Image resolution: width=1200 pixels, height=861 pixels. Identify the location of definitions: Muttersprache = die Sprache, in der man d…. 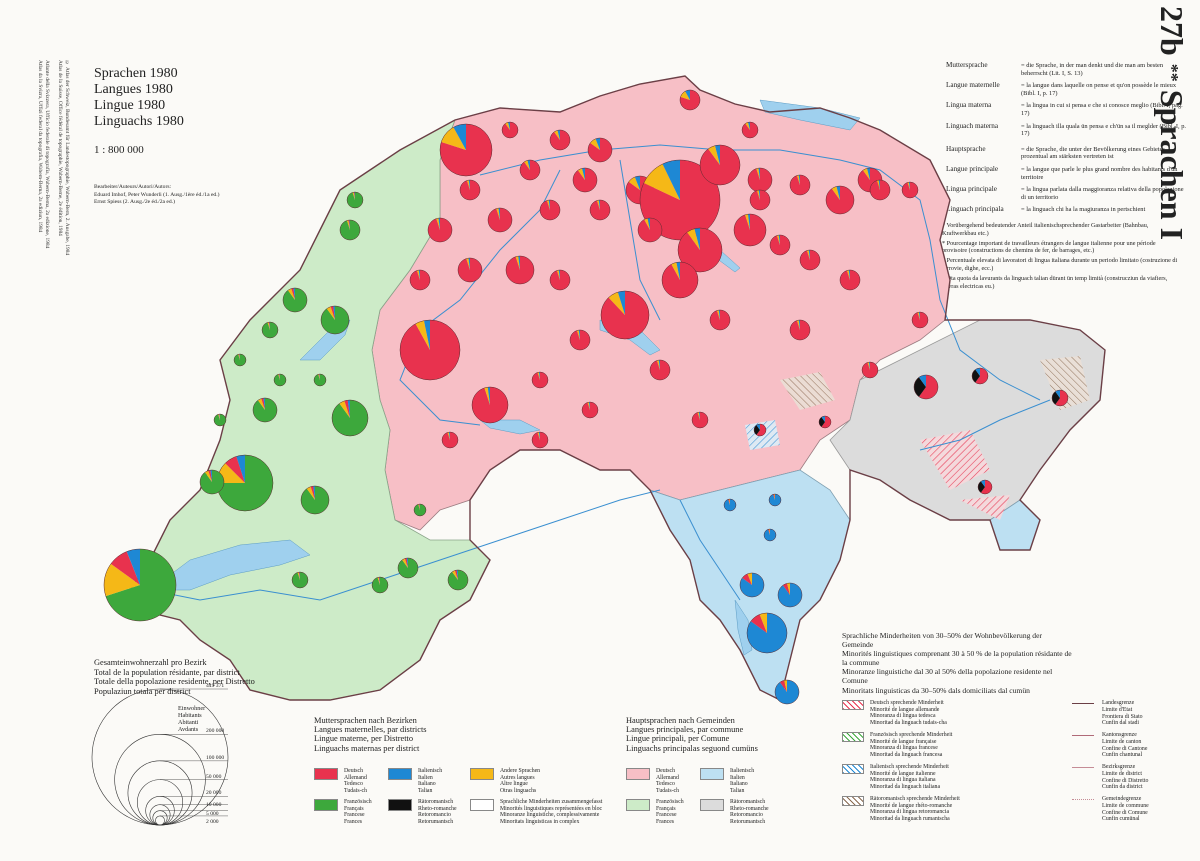
(1066, 140).